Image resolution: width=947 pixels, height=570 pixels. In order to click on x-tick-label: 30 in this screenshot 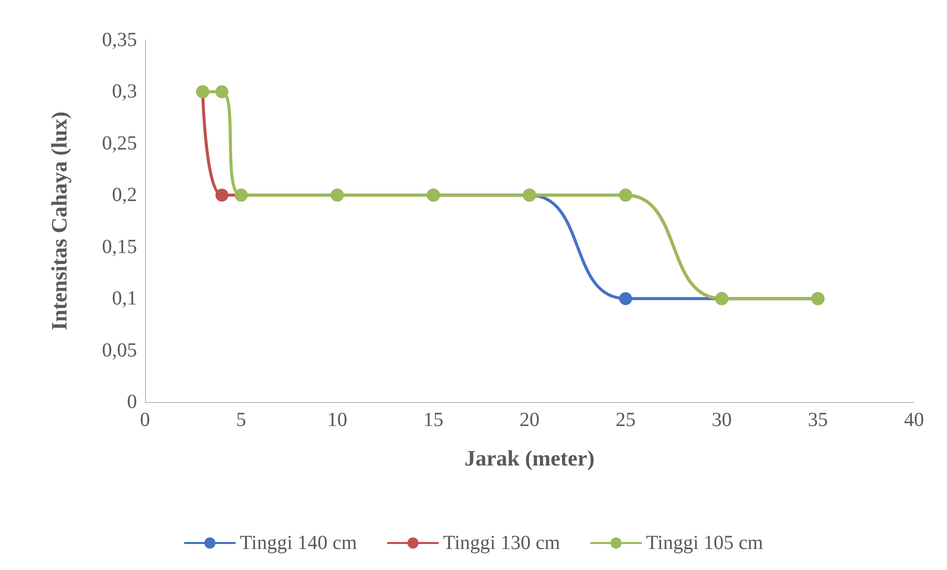, I will do `click(722, 420)`.